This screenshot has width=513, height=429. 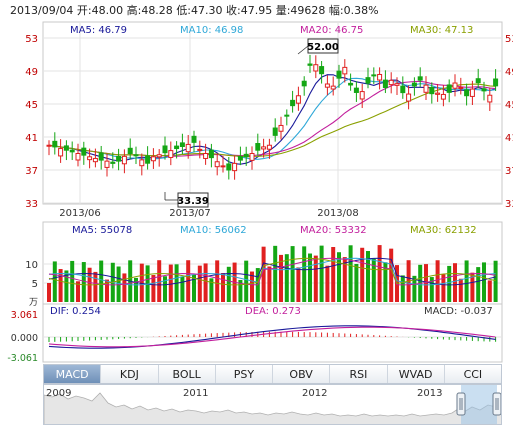 What do you see at coordinates (272, 404) in the screenshot?
I see `range-navigator: 2009 2011 2012 2013` at bounding box center [272, 404].